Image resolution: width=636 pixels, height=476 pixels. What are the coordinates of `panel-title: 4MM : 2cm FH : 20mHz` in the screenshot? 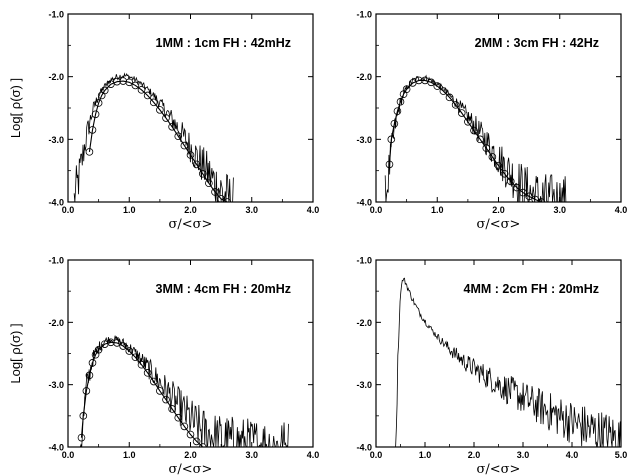 It's located at (531, 289).